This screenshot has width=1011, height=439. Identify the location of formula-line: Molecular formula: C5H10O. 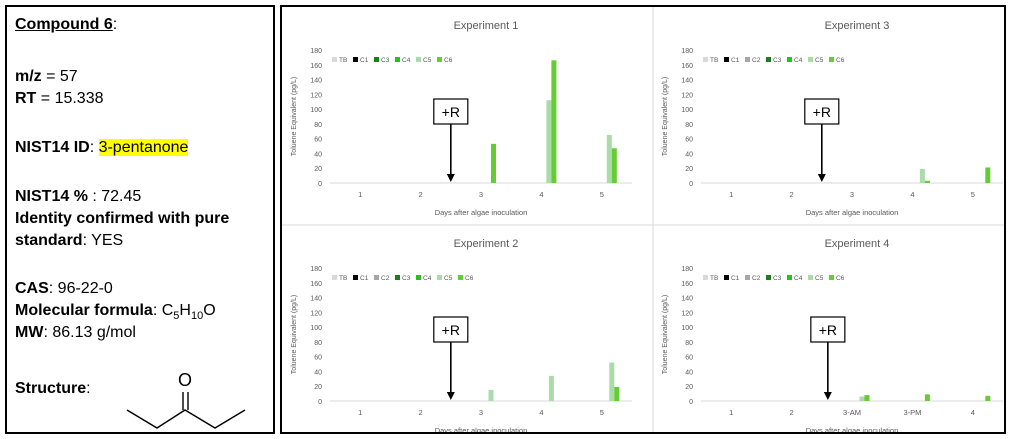
(115, 313).